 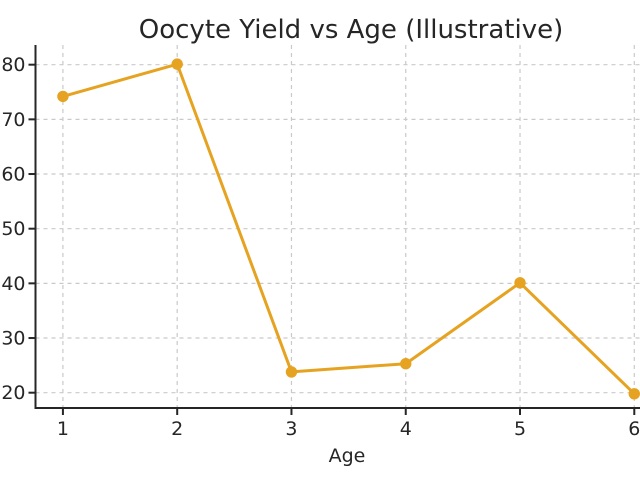 I want to click on y-tick-label: 50, so click(x=13, y=229).